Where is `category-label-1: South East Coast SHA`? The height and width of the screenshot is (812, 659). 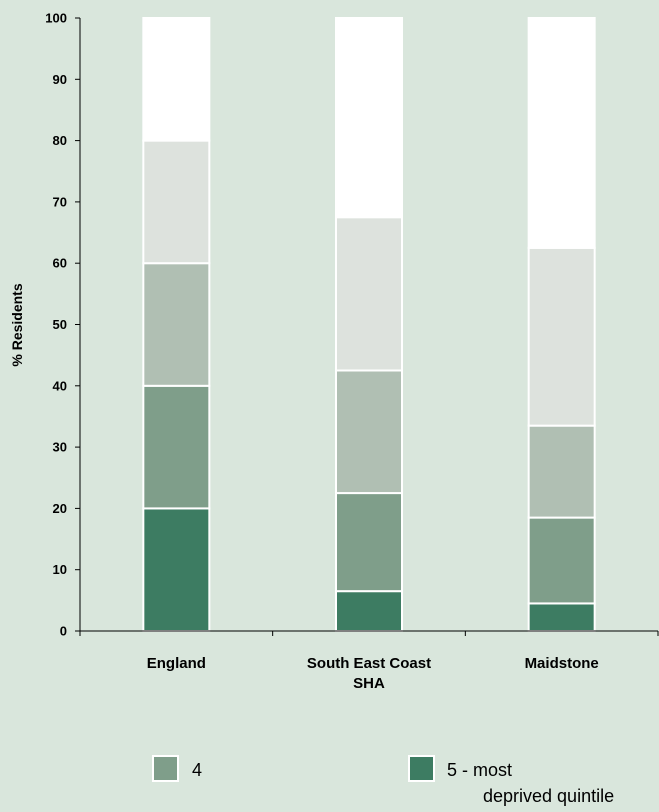 category-label-1: South East Coast SHA is located at coordinates (369, 673).